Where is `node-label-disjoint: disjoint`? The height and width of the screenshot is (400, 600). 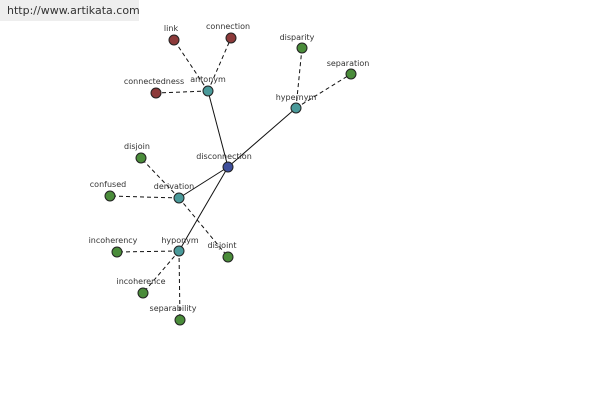
node-label-disjoint: disjoint is located at coordinates (221, 245).